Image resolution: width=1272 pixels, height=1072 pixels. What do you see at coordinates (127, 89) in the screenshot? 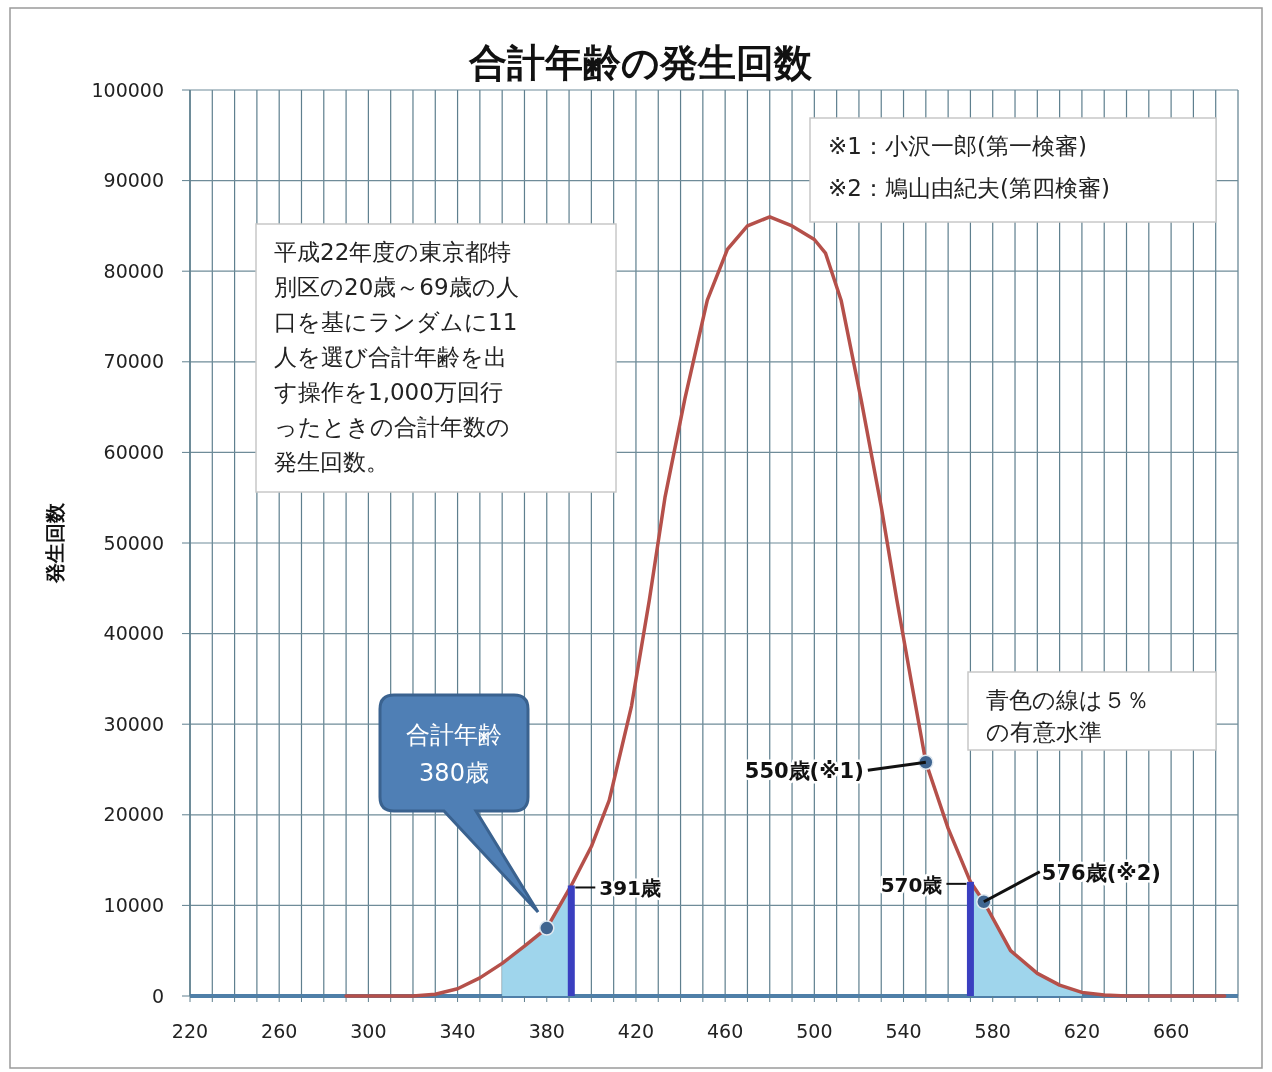
I see `y-tick-label: 100000` at bounding box center [127, 89].